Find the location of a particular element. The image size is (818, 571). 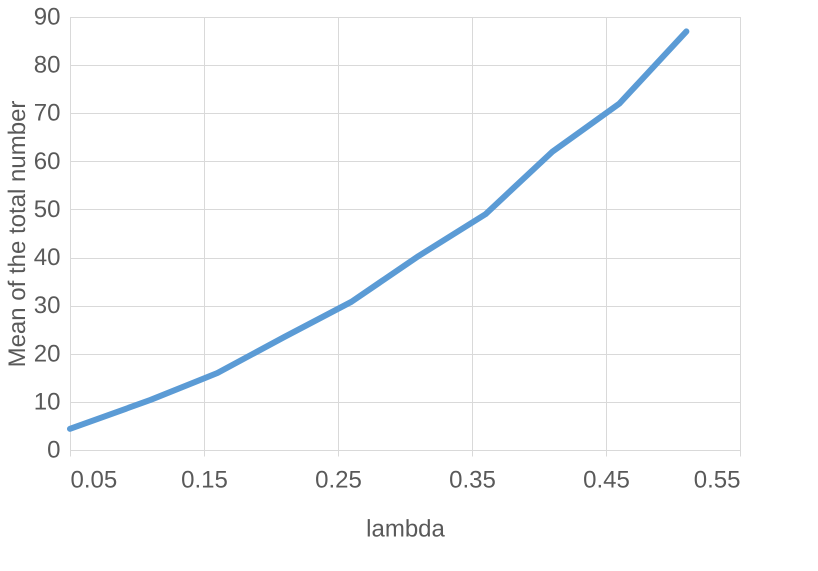

y-tick-label: 50 is located at coordinates (47, 209).